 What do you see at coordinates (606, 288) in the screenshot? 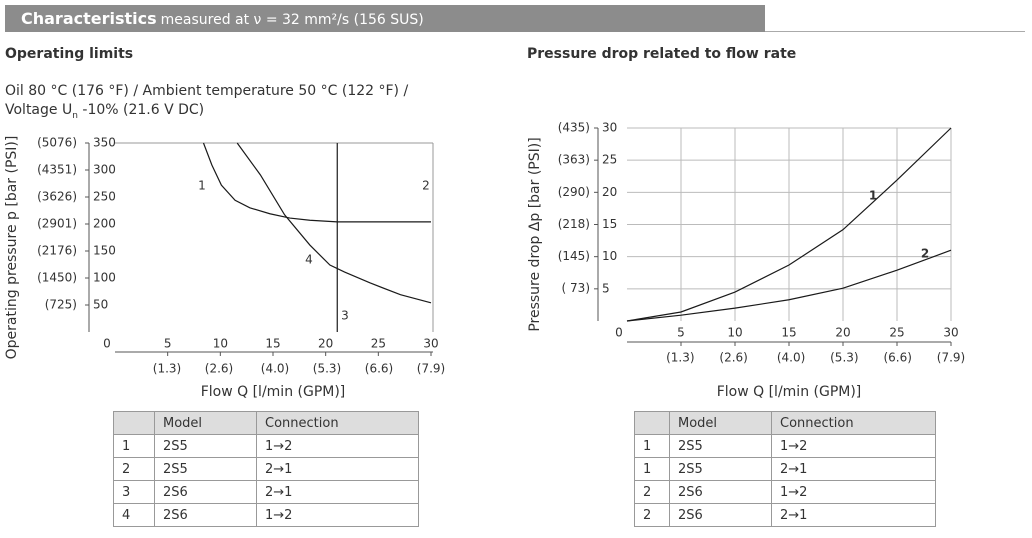
I see `y-tick-label: 5` at bounding box center [606, 288].